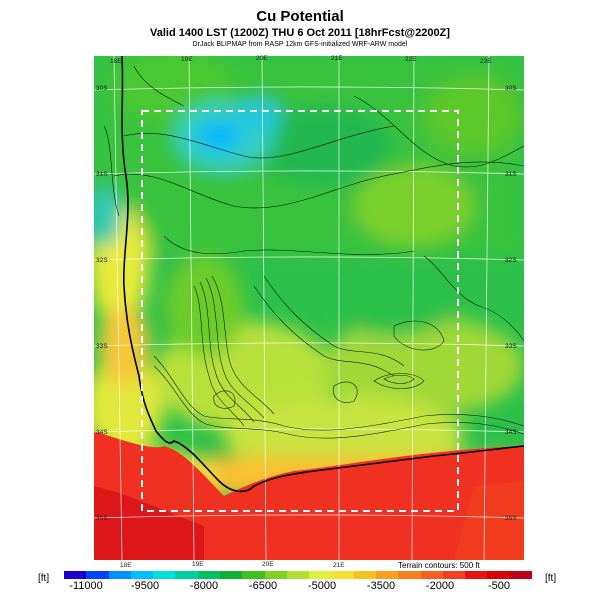 This screenshot has height=600, width=600. I want to click on legend-tick-label: -6500, so click(263, 586).